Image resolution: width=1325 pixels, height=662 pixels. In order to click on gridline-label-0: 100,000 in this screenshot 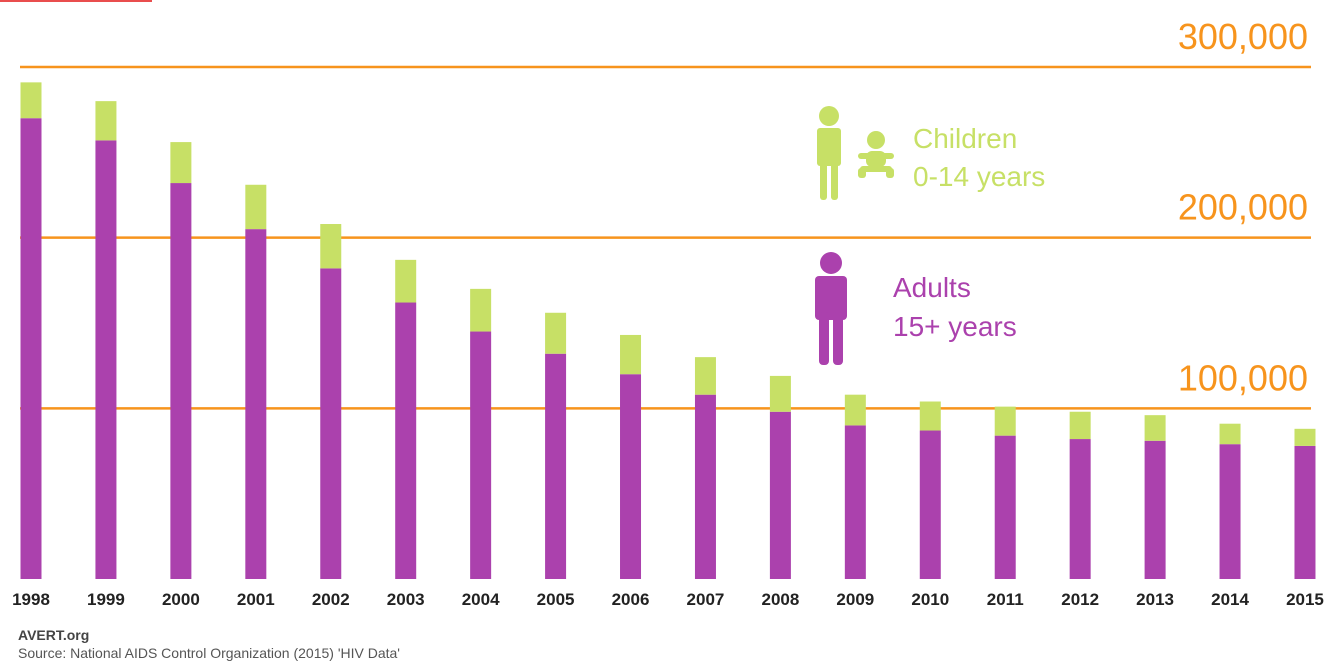, I will do `click(1243, 377)`.